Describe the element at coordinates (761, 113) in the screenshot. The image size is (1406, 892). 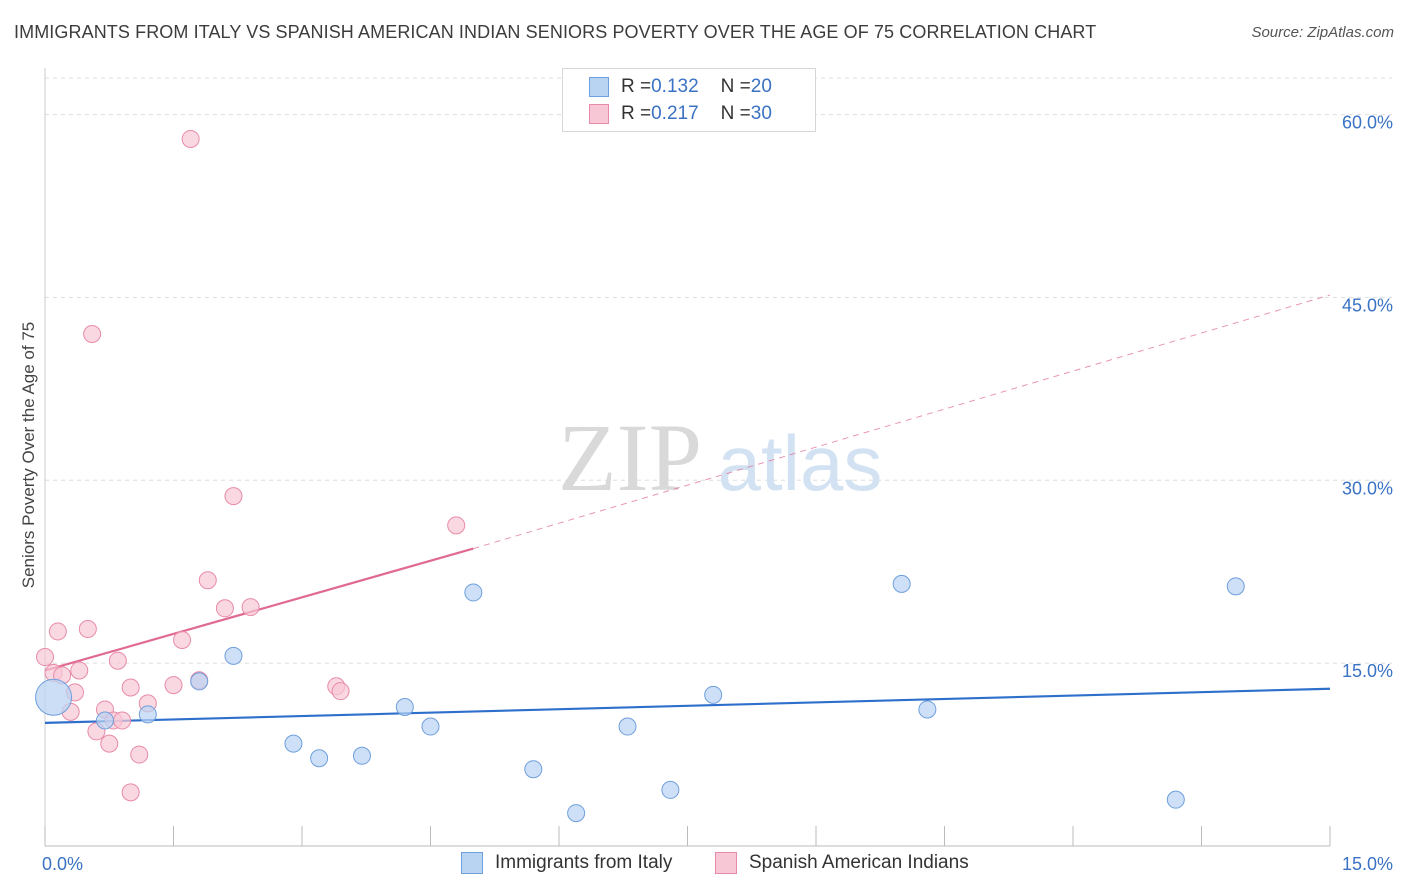
I see `legend-n-value: 30` at that location.